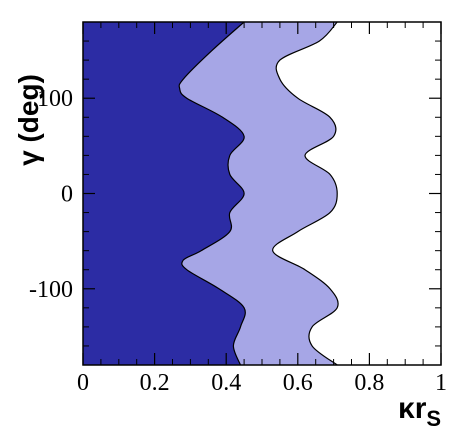 The width and height of the screenshot is (467, 436). Describe the element at coordinates (28, 120) in the screenshot. I see `y-axis-title: γ (deg)` at that location.